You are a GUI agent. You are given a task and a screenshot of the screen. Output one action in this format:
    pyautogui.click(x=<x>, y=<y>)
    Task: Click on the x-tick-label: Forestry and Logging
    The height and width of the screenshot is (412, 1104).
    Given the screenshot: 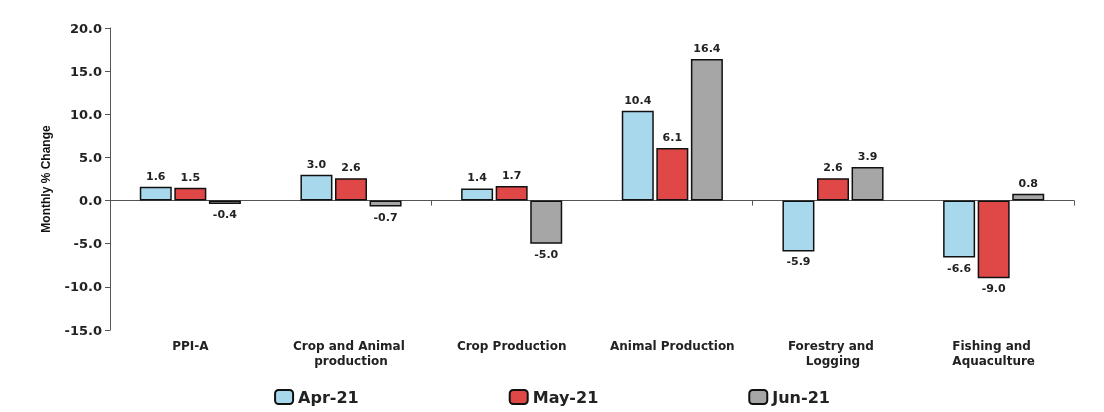 What is the action you would take?
    pyautogui.click(x=833, y=353)
    